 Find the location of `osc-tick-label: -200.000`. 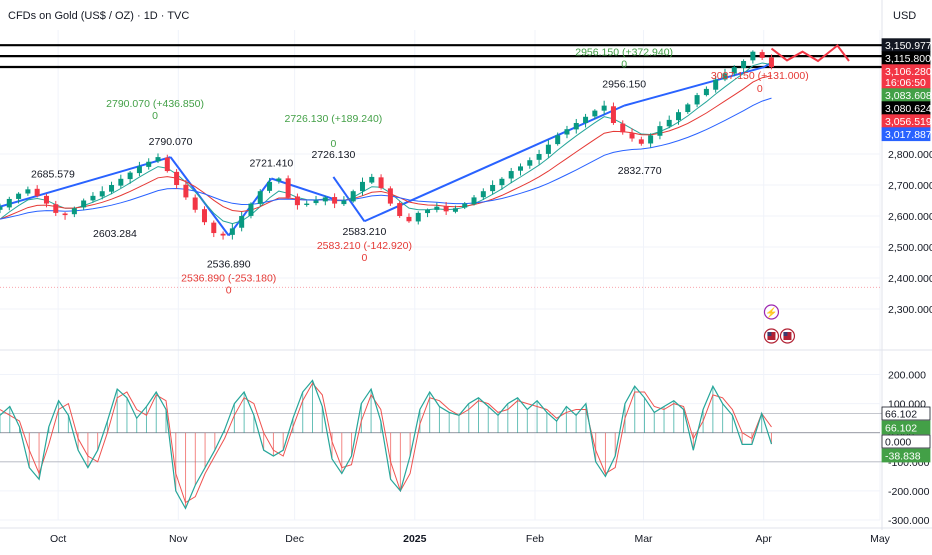

osc-tick-label: -200.000 is located at coordinates (909, 492).